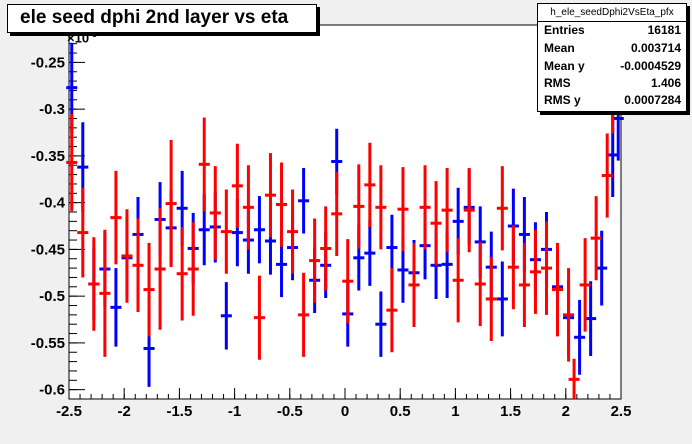 The height and width of the screenshot is (444, 692). What do you see at coordinates (154, 17) in the screenshot?
I see `chart-title: ele seed dphi 2nd layer vs eta` at bounding box center [154, 17].